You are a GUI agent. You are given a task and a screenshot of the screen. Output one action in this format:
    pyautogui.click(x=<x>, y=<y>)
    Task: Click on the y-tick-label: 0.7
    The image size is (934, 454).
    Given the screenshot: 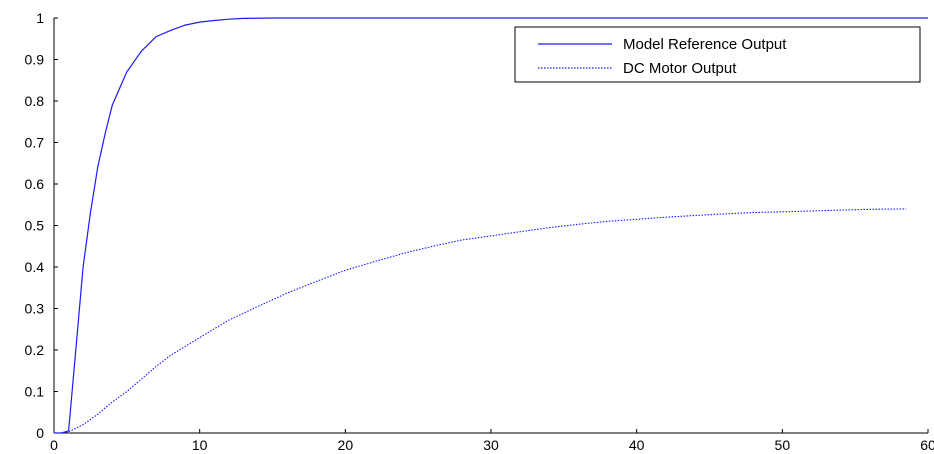 What is the action you would take?
    pyautogui.click(x=35, y=143)
    